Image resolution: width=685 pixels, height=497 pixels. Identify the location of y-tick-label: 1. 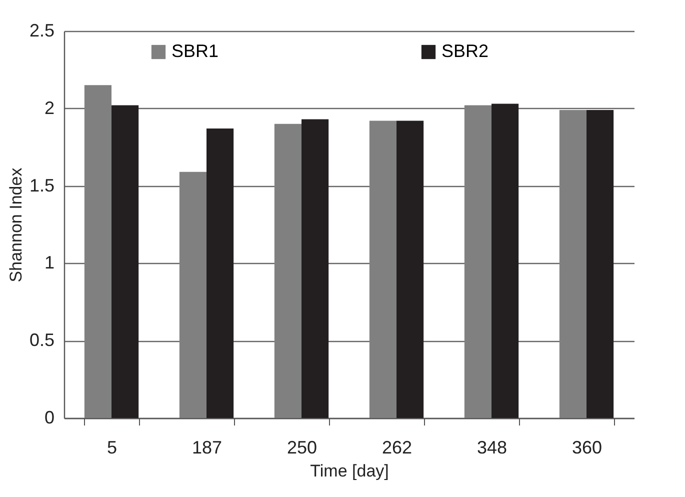
(49, 262).